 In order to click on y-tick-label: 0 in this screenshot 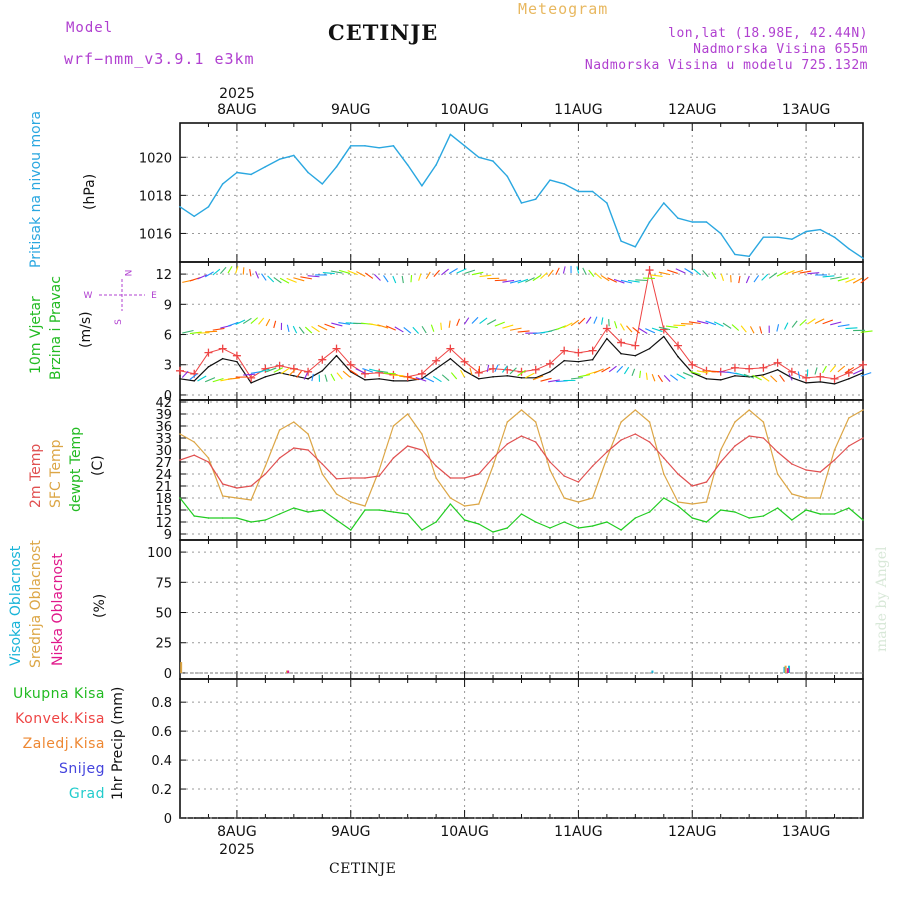, I will do `click(168, 819)`.